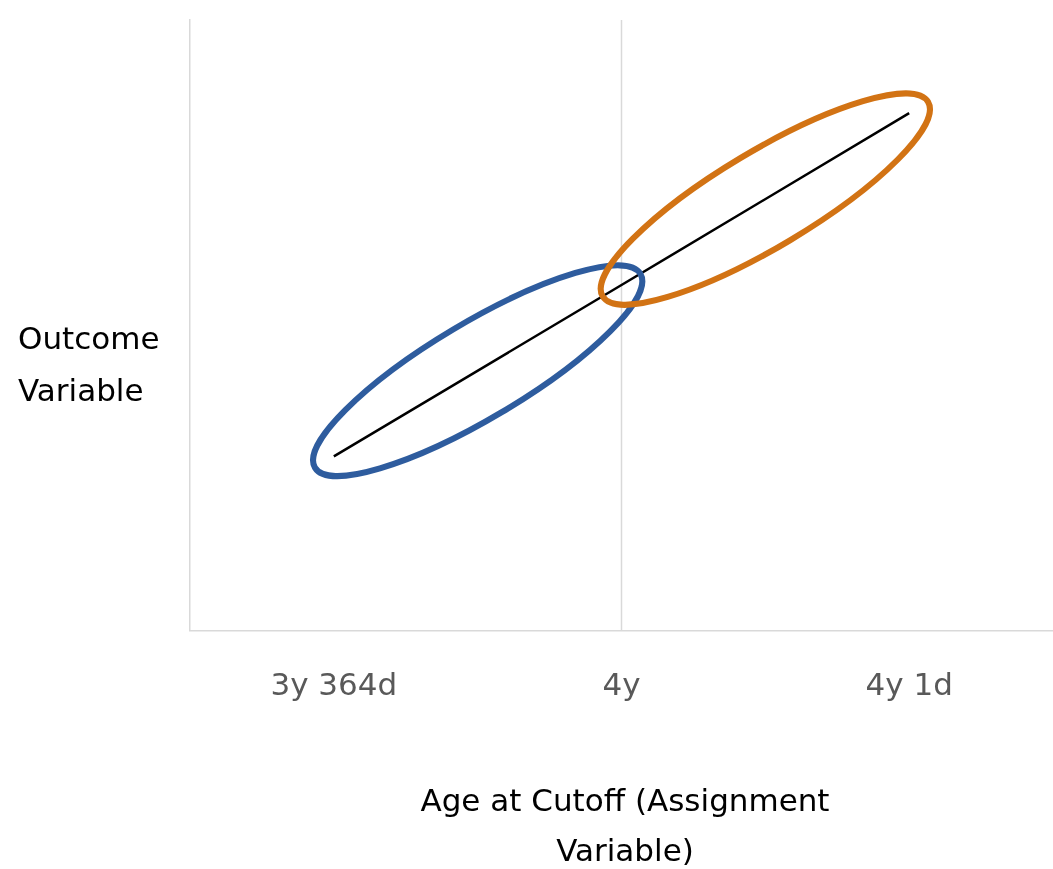 The height and width of the screenshot is (869, 1053). Describe the element at coordinates (89, 364) in the screenshot. I see `y-axis-title: Outcome Variable` at that location.